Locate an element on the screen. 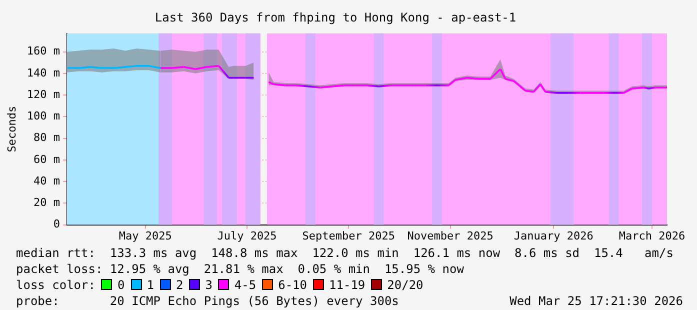 The width and height of the screenshot is (697, 310). x-tick-label: March 2026 is located at coordinates (652, 235).